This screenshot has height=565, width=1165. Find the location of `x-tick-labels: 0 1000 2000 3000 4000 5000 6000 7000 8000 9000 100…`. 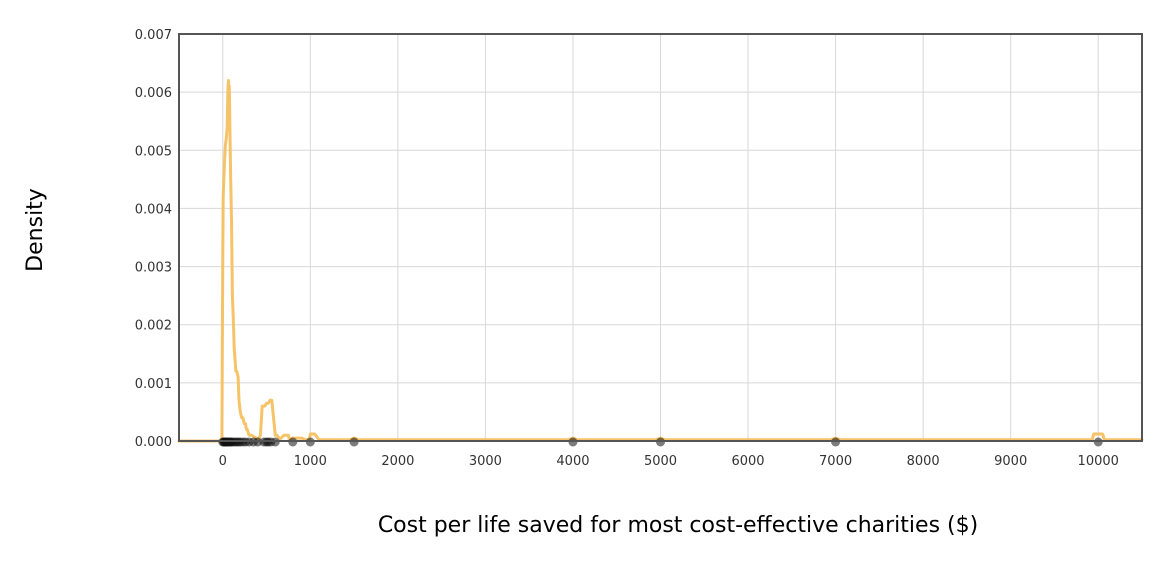

x-tick-labels: 0 1000 2000 3000 4000 5000 6000 7000 8000 9000 100… is located at coordinates (669, 461).